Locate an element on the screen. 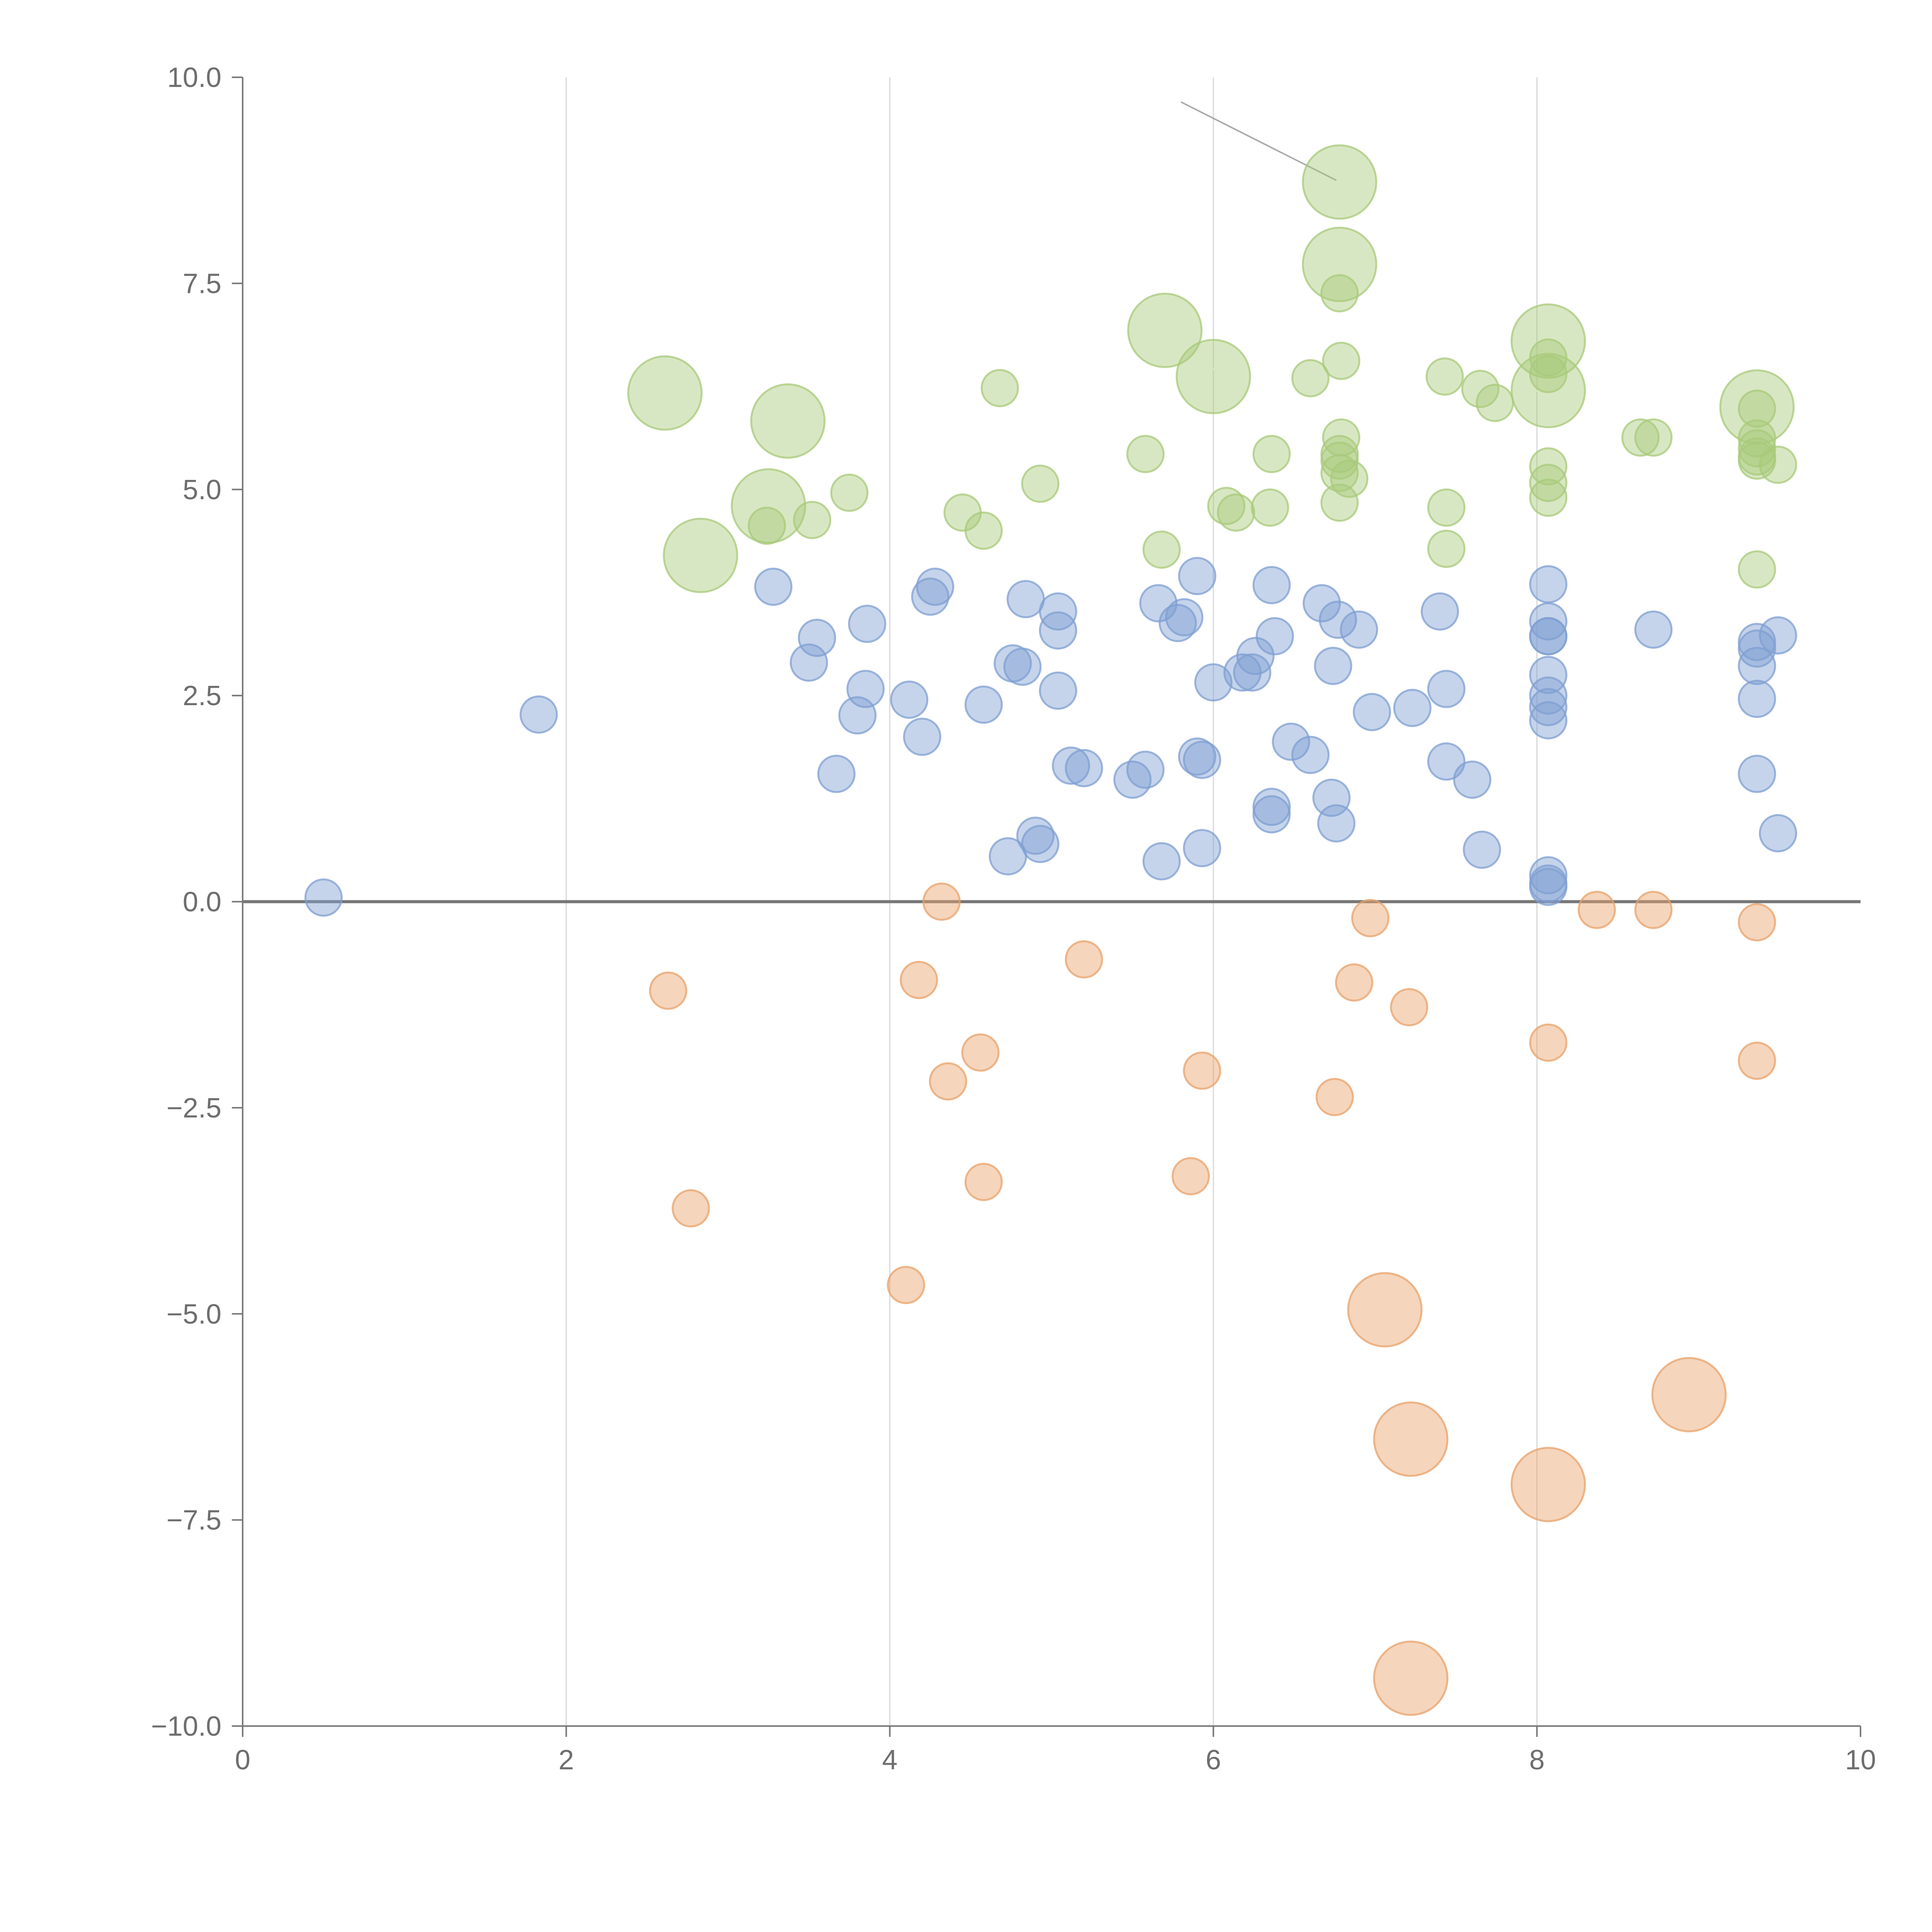  y-tick-label: −5.0 is located at coordinates (194, 1314).